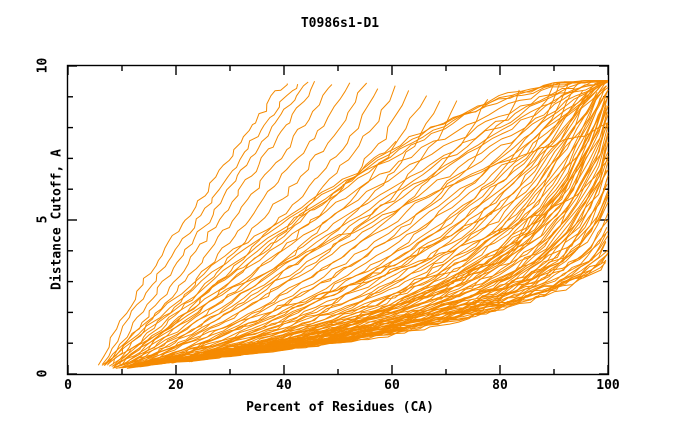  Describe the element at coordinates (57, 219) in the screenshot. I see `y-axis-title: Distance Cutoff, A` at that location.